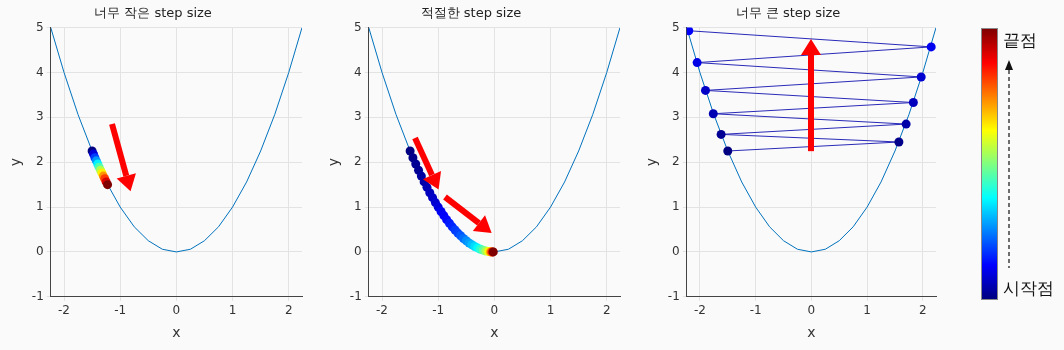 The width and height of the screenshot is (1064, 350). Describe the element at coordinates (1028, 288) in the screenshot. I see `text: 시작점` at that location.